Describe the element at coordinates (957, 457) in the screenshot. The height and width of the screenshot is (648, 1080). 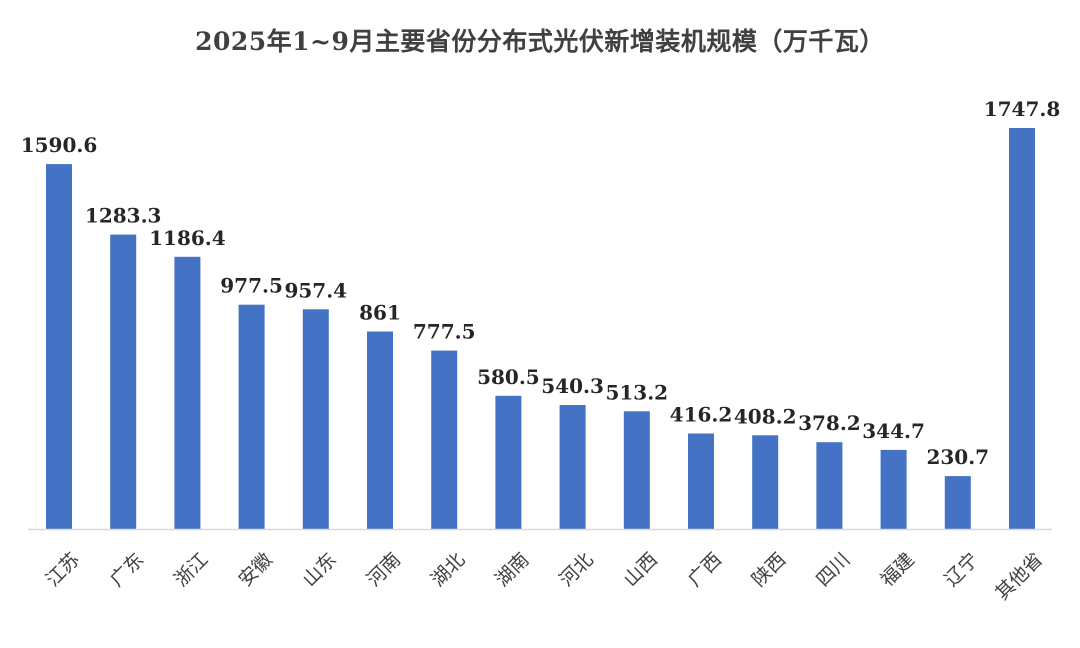
I see `value-label-14: 230.7` at that location.